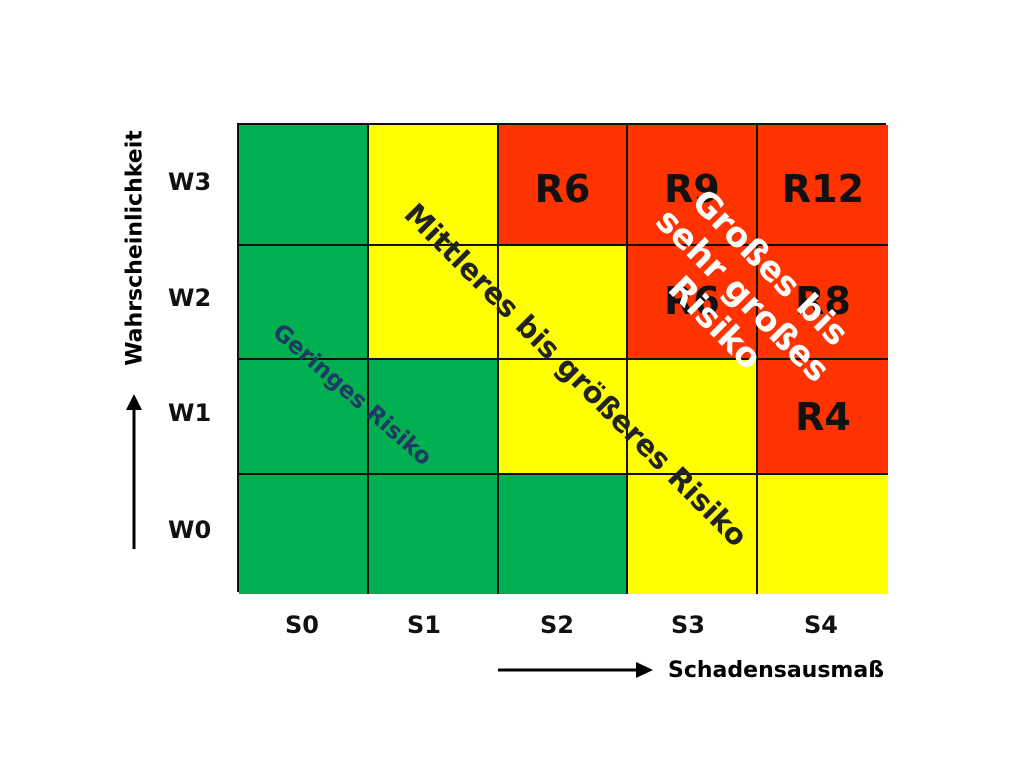 Image resolution: width=1024 pixels, height=768 pixels. I want to click on matrix-cell-w0-s1, so click(434, 534).